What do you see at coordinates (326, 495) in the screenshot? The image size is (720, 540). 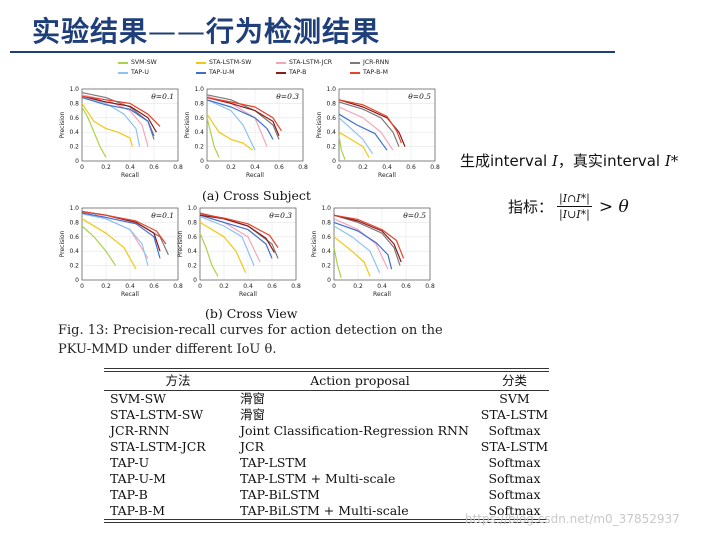 I see `table-row: TAP-B TAP-BiLSTM Softmax` at bounding box center [326, 495].